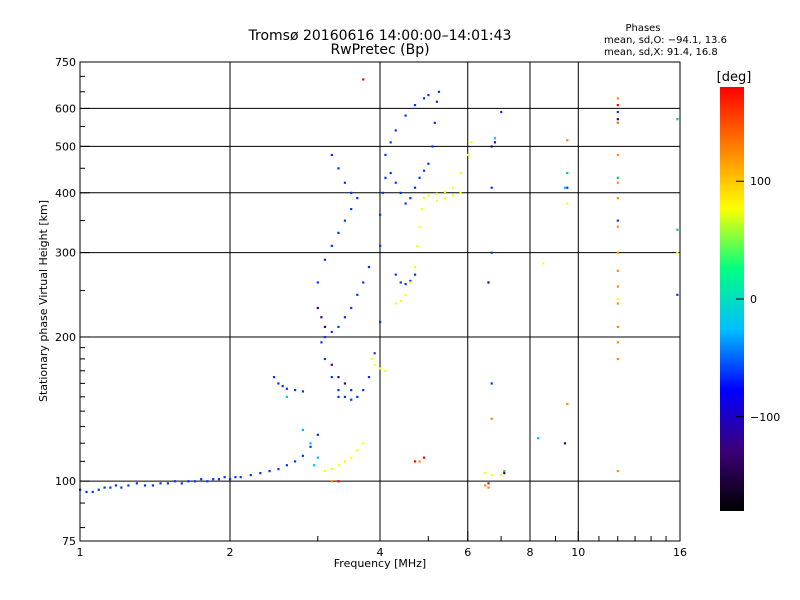  I want to click on chart-title: Tromsø 20160616 14:00:00–14:01:43, so click(380, 36).